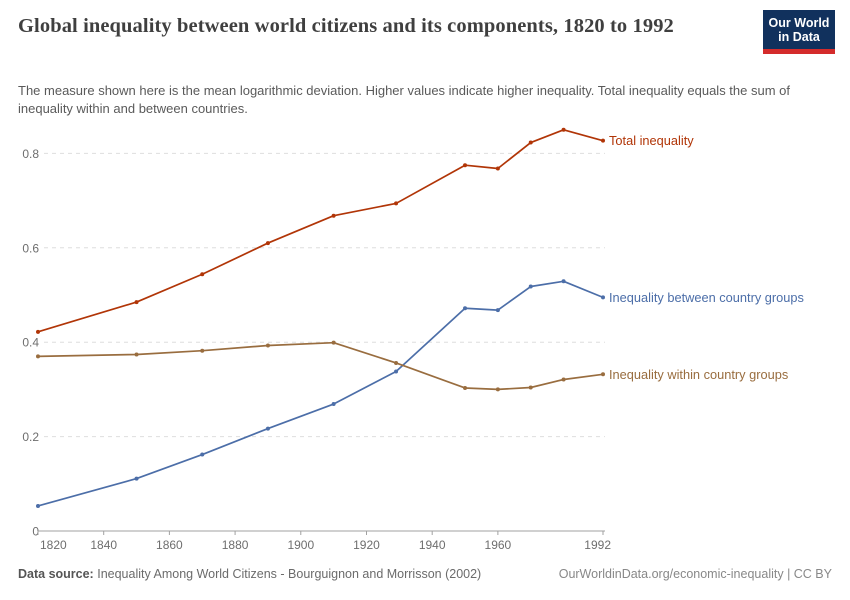 Image resolution: width=850 pixels, height=600 pixels. I want to click on x-axis-tick-label: 1940, so click(432, 545).